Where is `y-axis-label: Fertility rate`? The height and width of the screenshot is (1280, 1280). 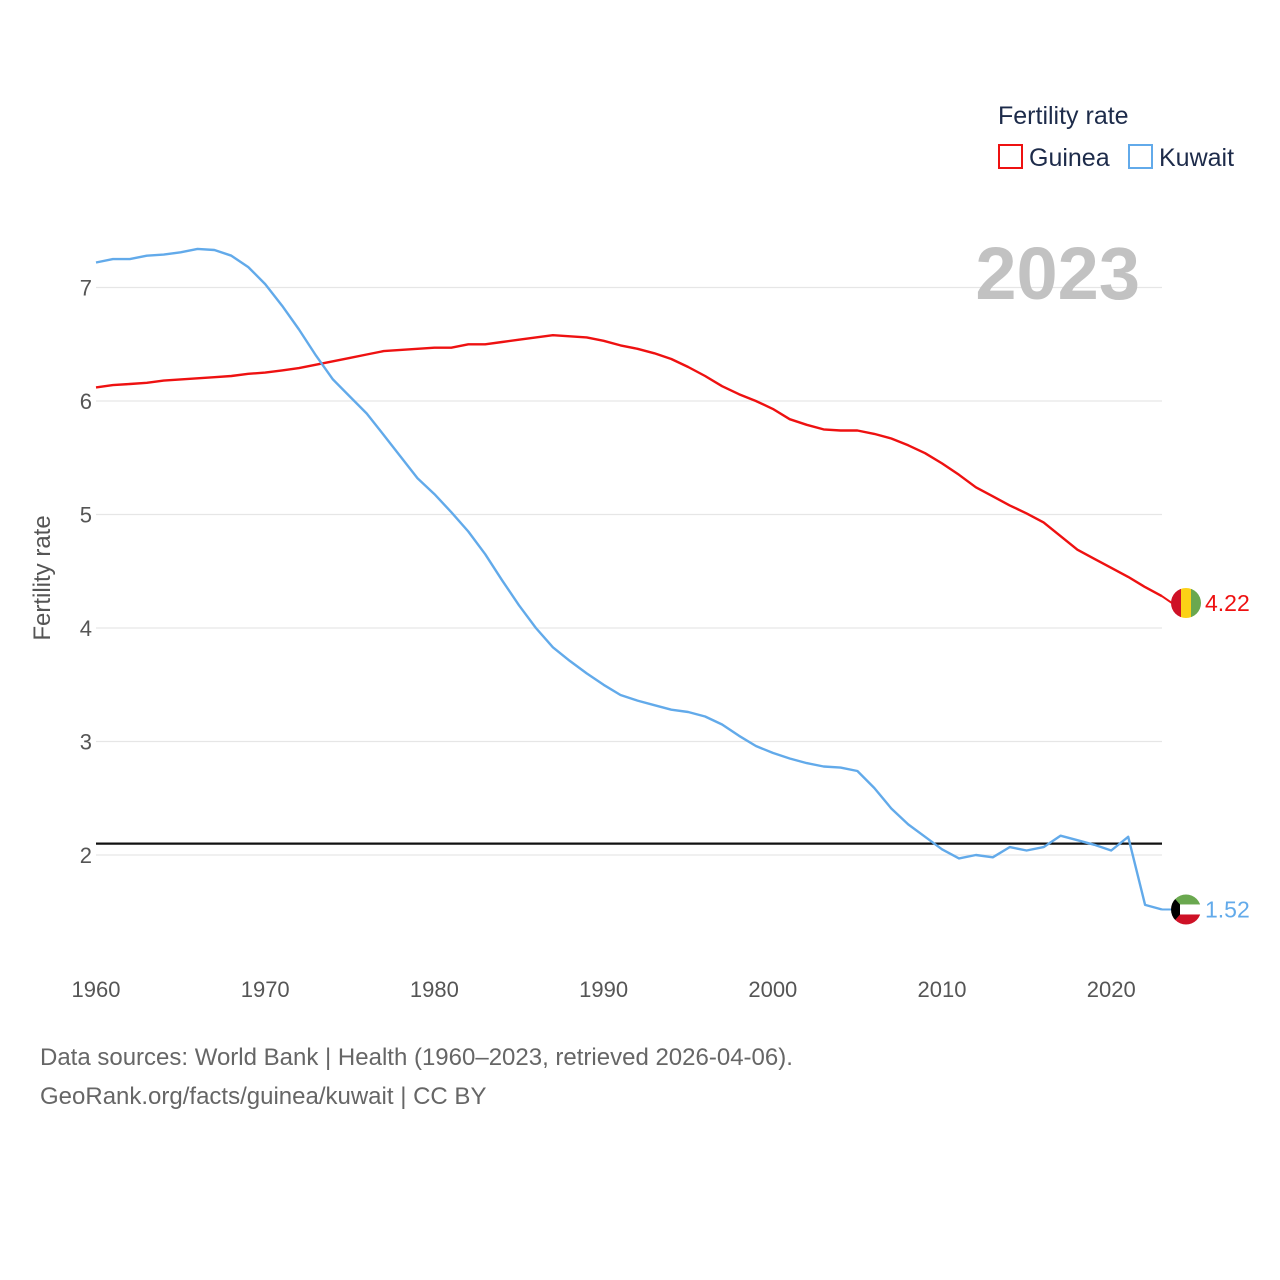 y-axis-label: Fertility rate is located at coordinates (42, 577).